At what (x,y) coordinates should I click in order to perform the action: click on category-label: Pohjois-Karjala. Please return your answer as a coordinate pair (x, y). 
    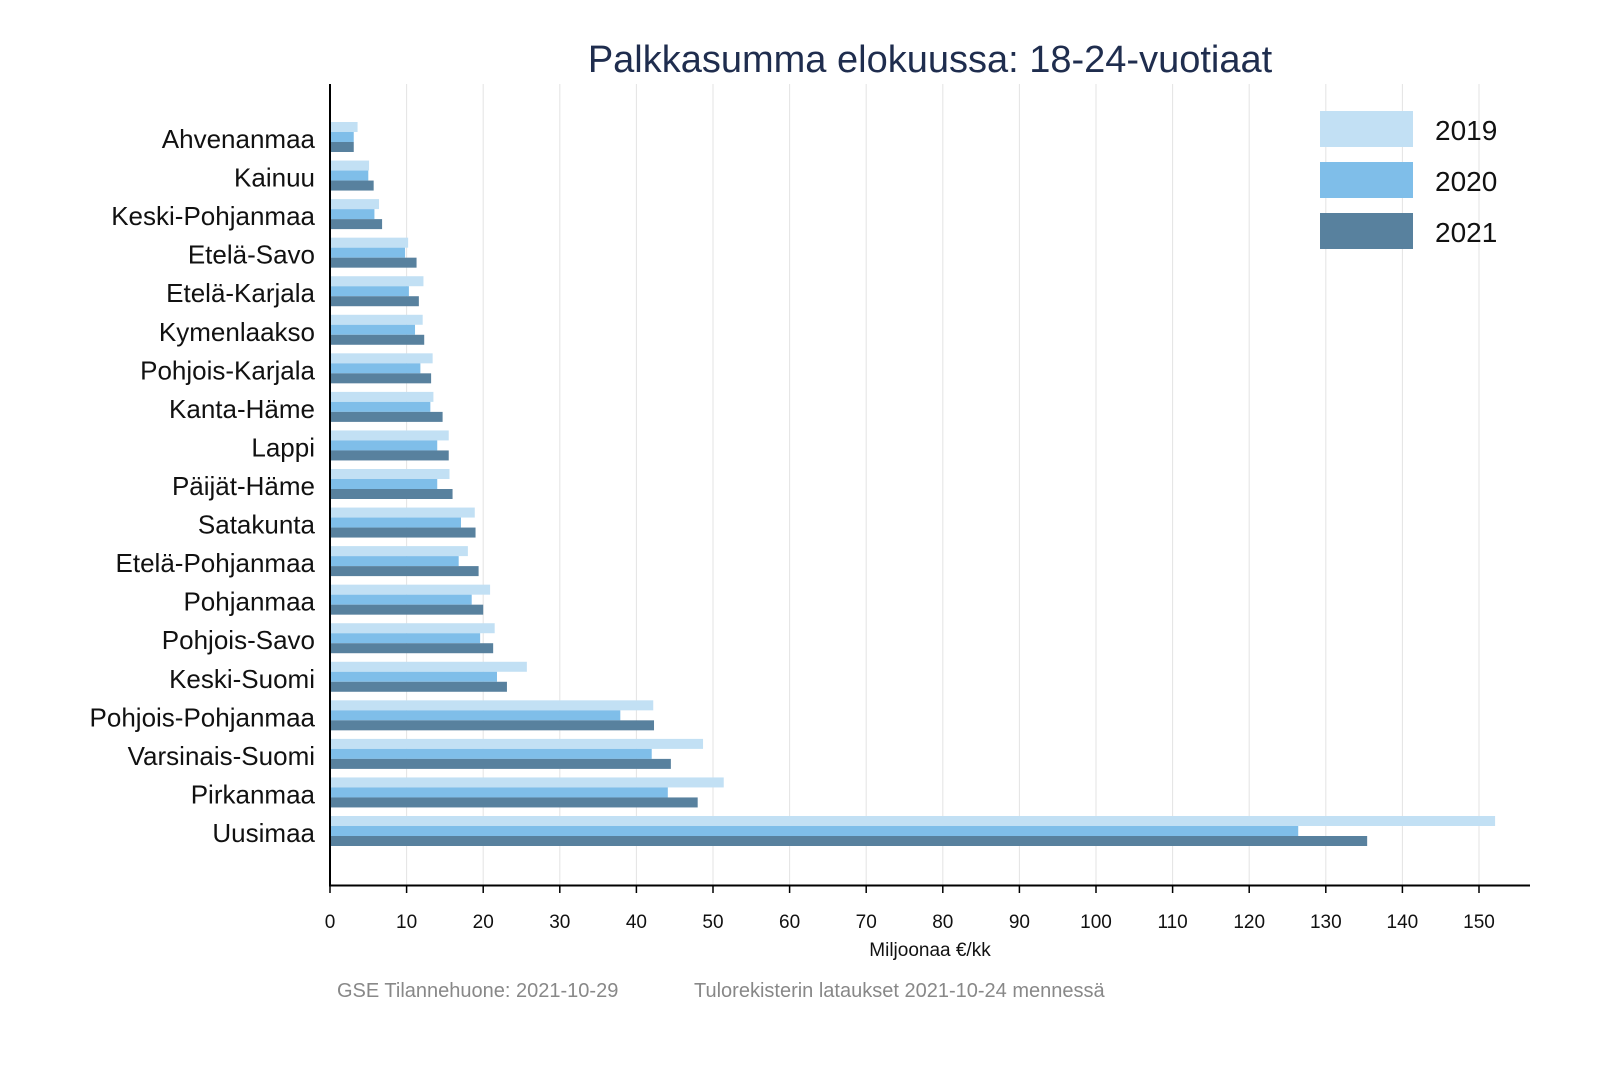
    Looking at the image, I should click on (227, 370).